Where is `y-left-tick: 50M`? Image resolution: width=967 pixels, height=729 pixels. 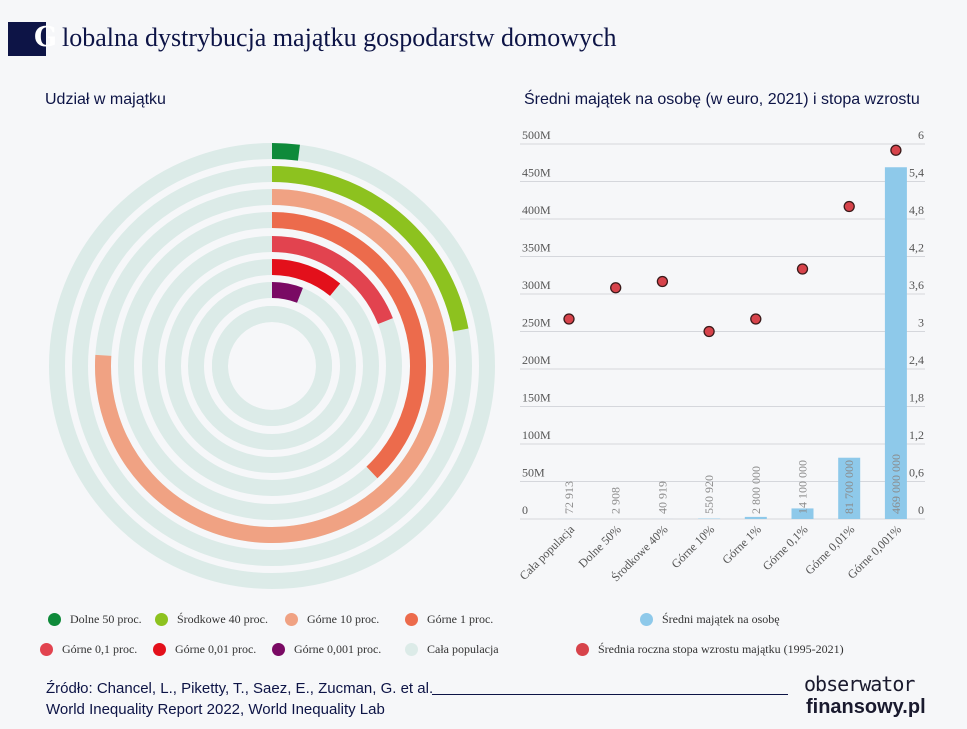
y-left-tick: 50M is located at coordinates (533, 473).